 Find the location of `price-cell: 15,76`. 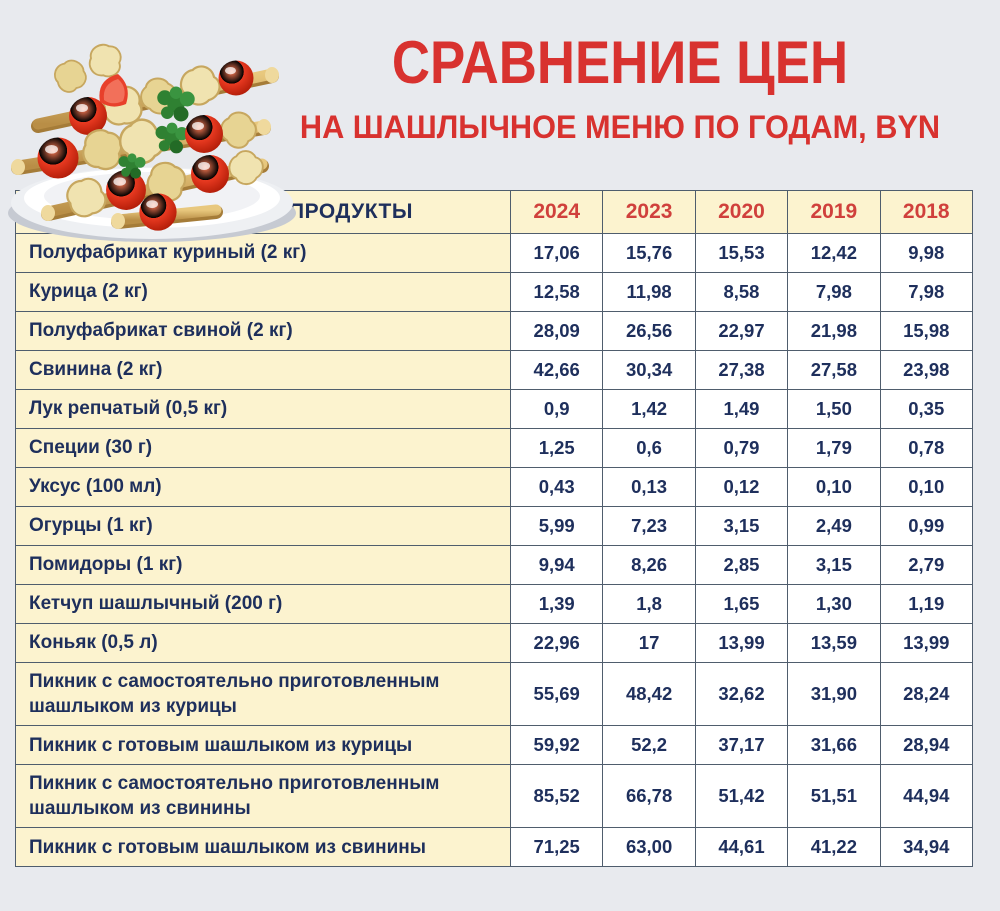

price-cell: 15,76 is located at coordinates (649, 253).